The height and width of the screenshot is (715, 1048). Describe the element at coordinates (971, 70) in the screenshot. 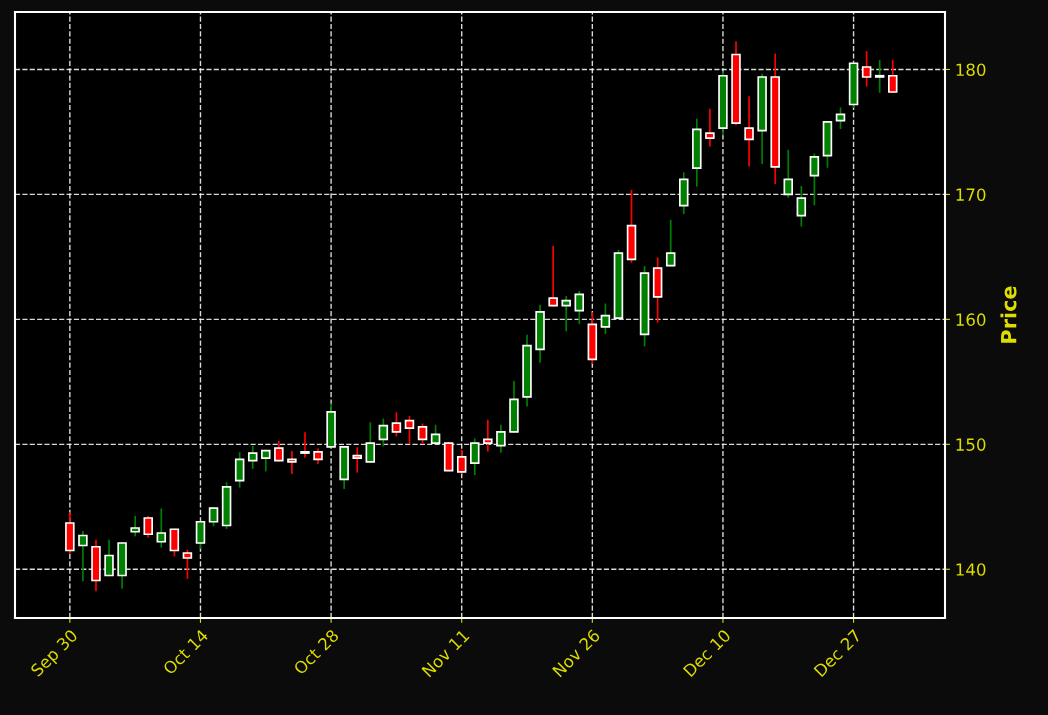

I see `y-tick-label: 180` at that location.